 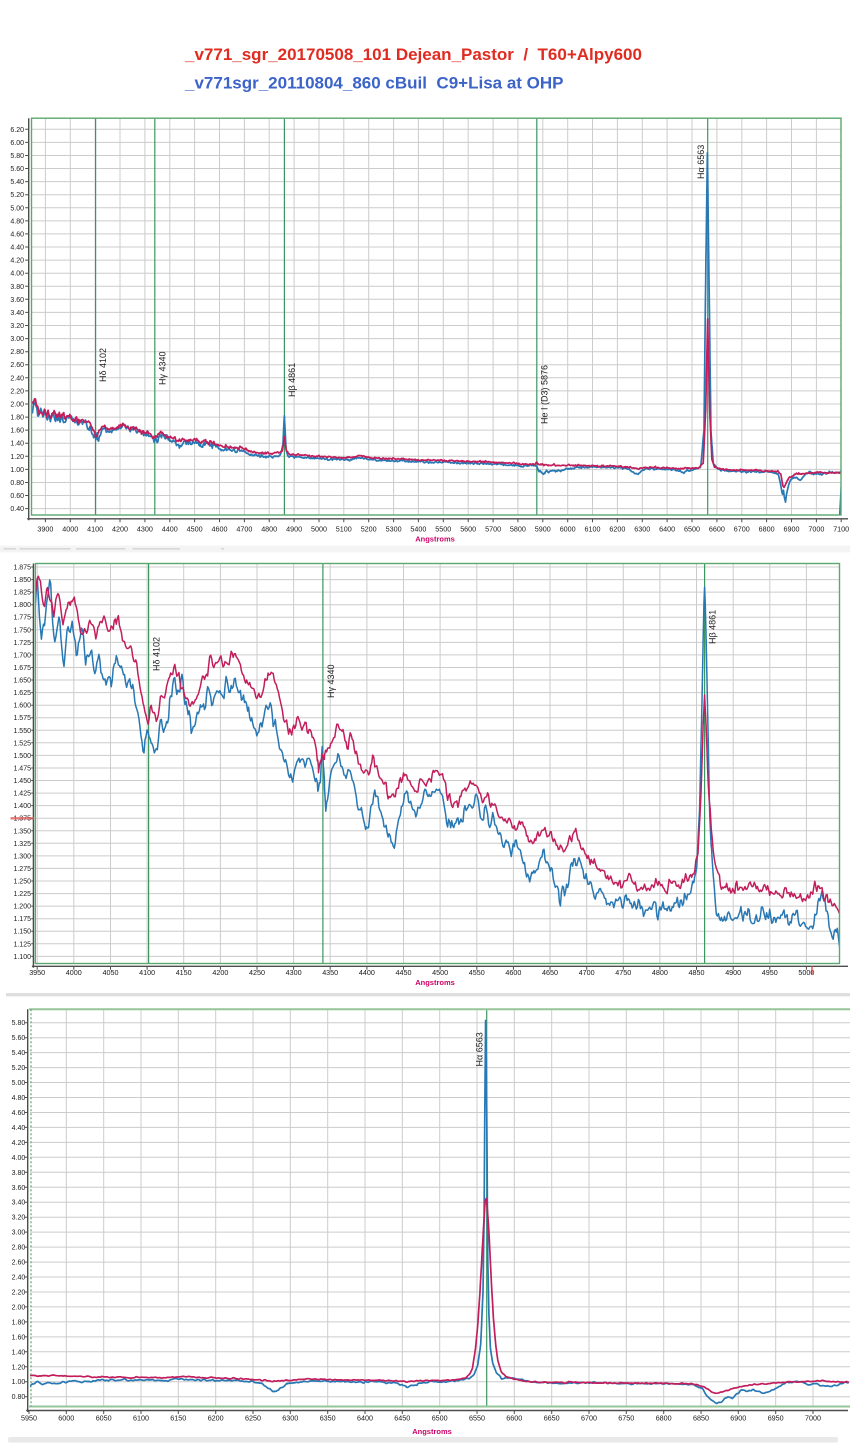 I want to click on svg-text: 4500, so click(x=195, y=528).